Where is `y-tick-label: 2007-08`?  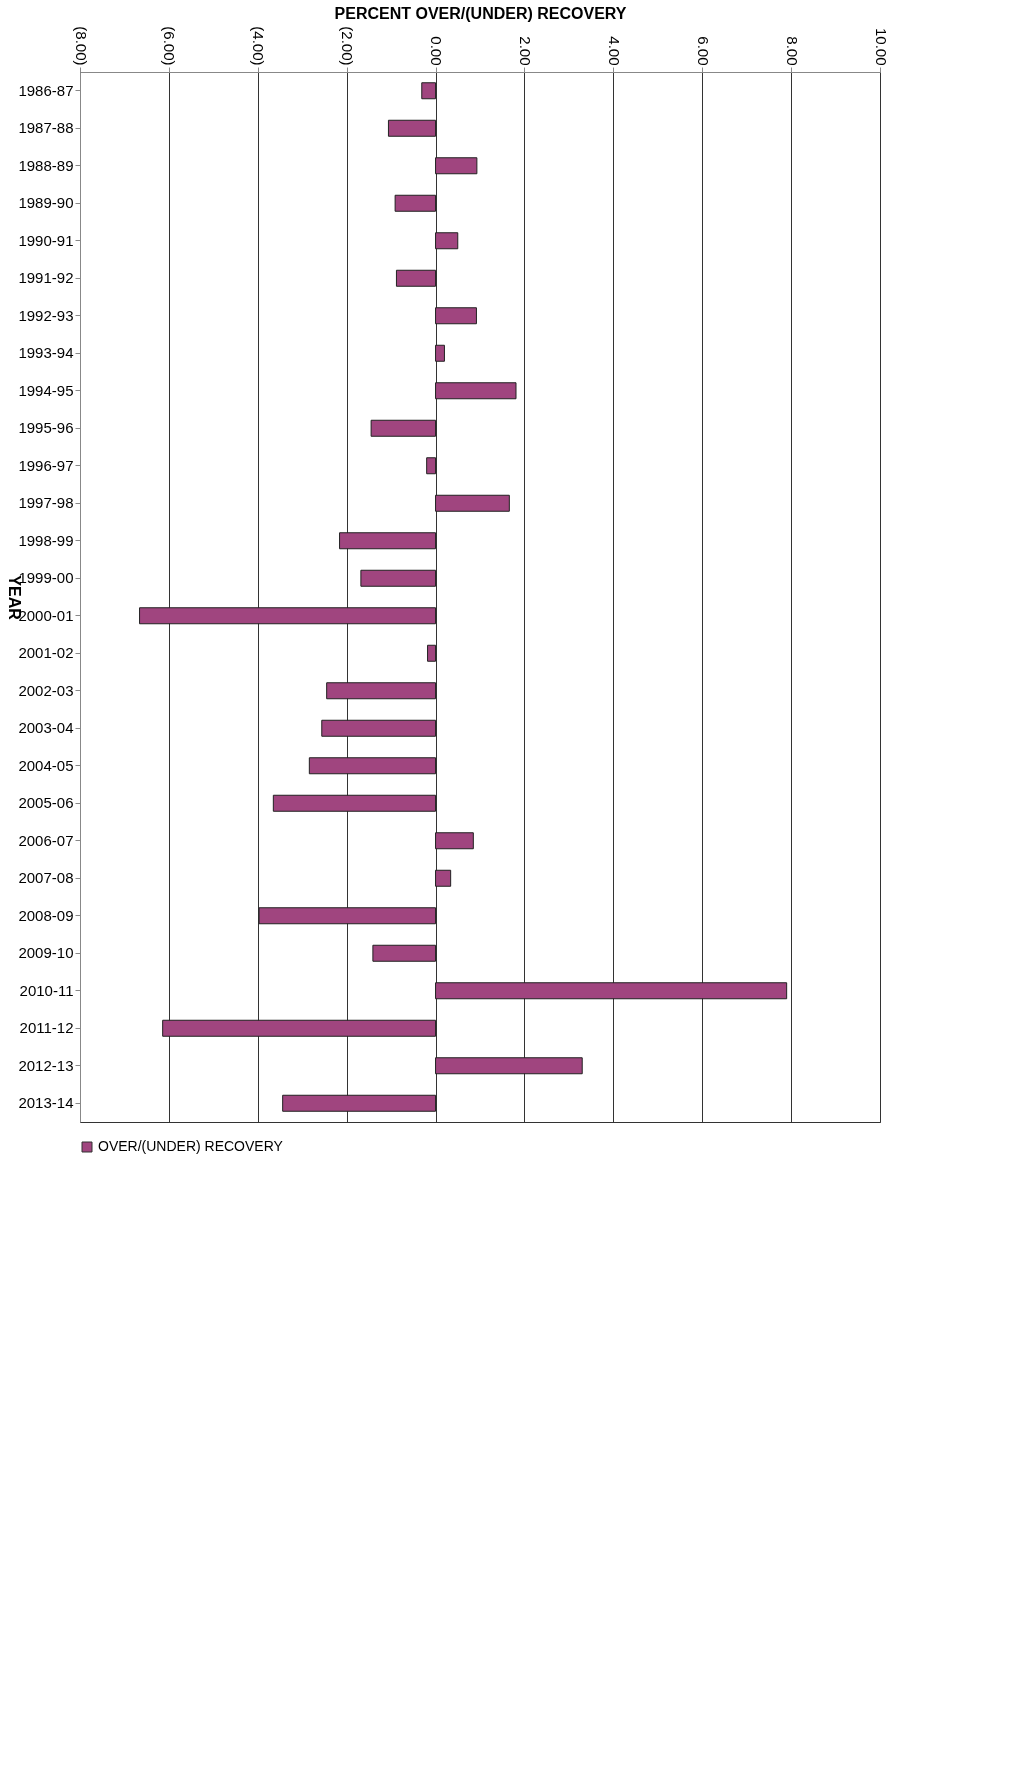 y-tick-label: 2007-08 is located at coordinates (46, 878).